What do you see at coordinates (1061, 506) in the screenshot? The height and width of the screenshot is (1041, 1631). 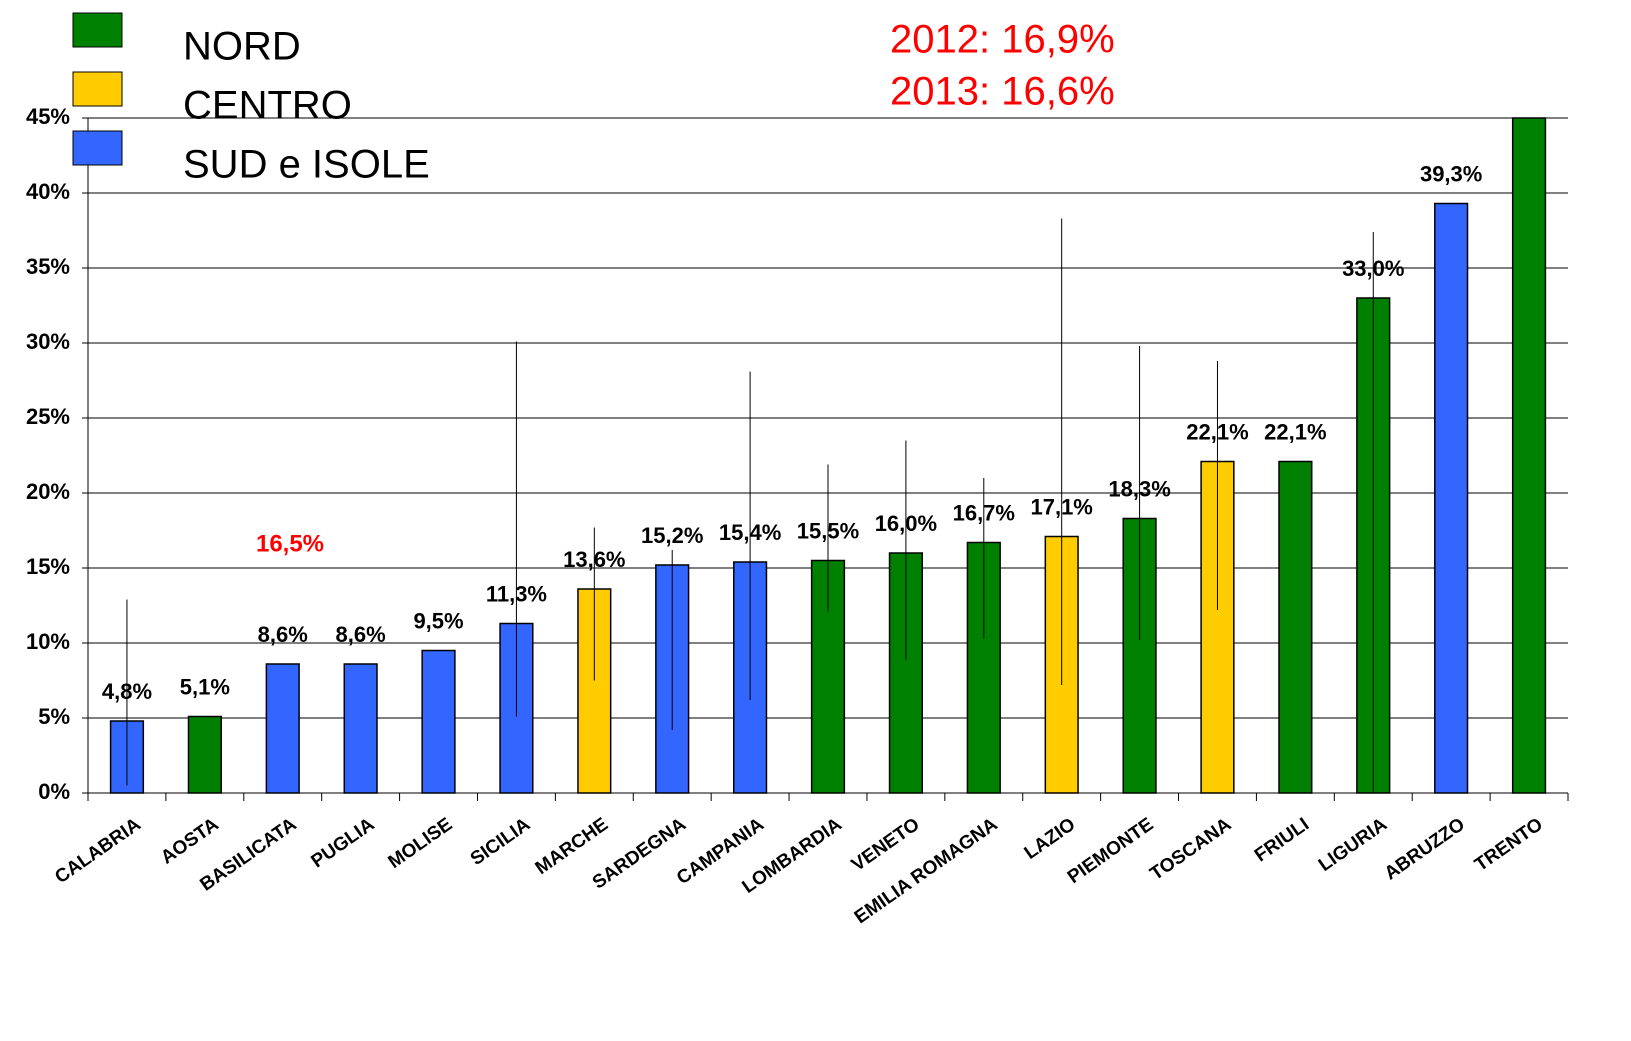 I see `data-label: 17,1%` at bounding box center [1061, 506].